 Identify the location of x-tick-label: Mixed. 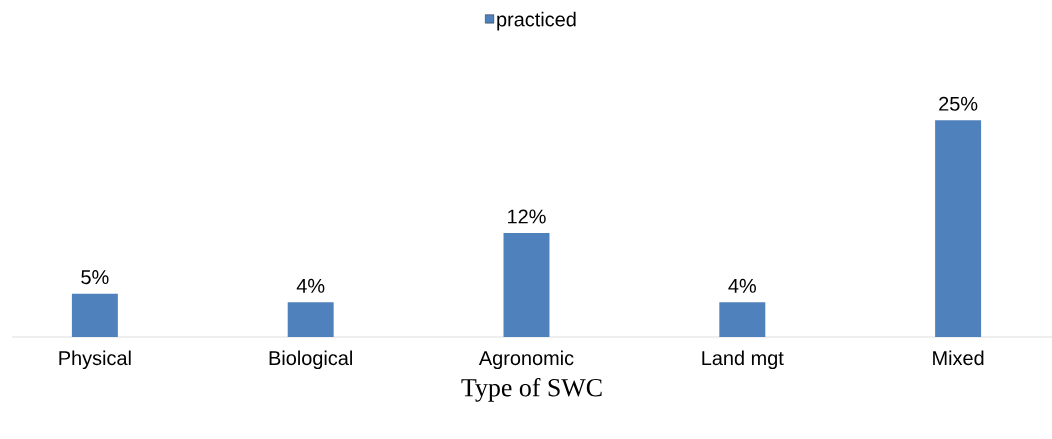
(958, 358).